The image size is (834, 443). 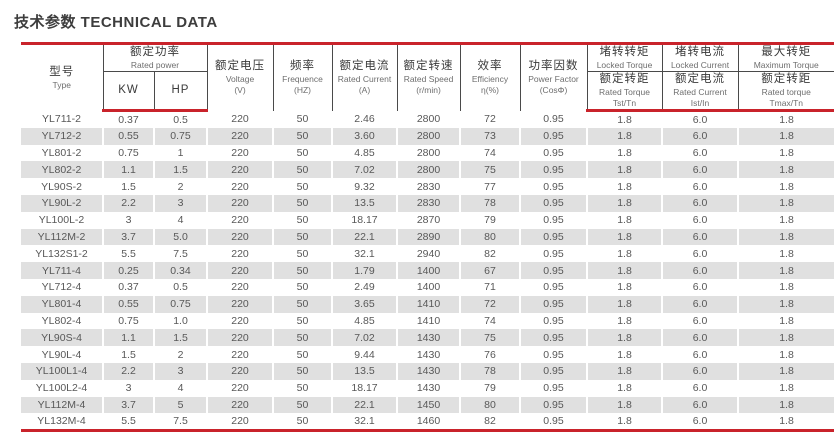 What do you see at coordinates (786, 79) in the screenshot?
I see `header-rated-torque-tmax-zh: 额定转距` at bounding box center [786, 79].